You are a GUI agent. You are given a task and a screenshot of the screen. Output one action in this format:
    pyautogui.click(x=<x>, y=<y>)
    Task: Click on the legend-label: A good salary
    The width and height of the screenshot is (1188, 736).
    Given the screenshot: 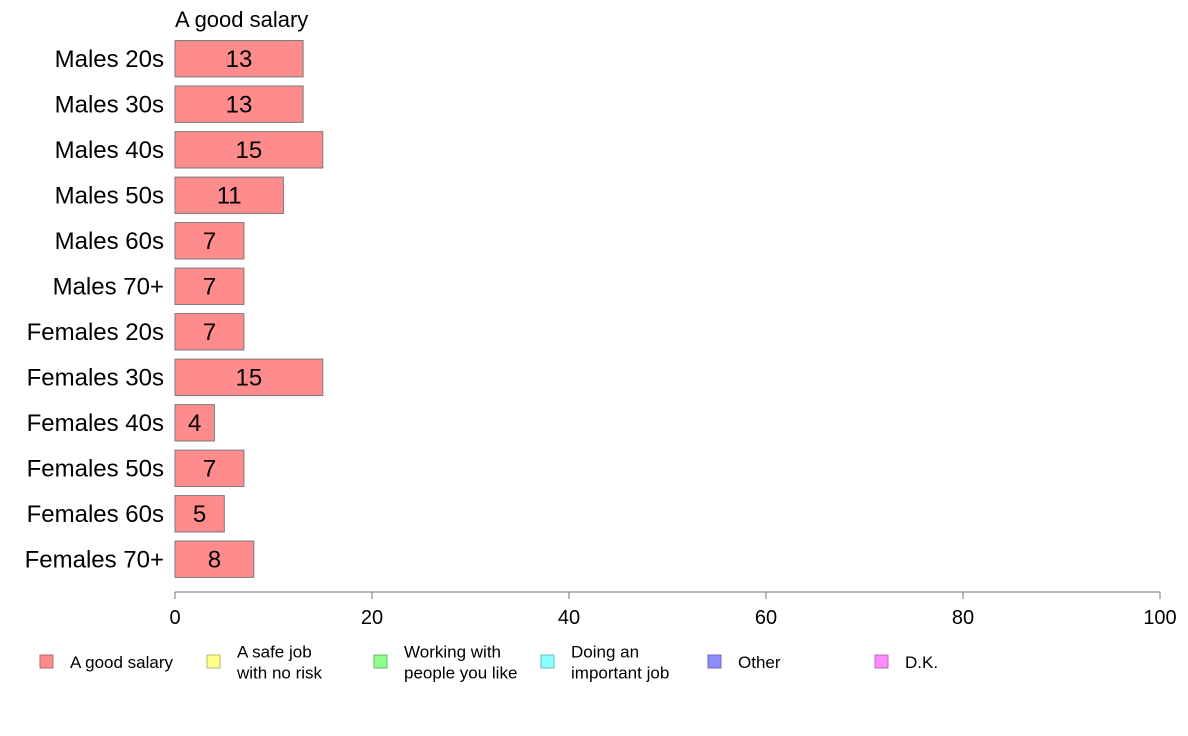 What is the action you would take?
    pyautogui.click(x=122, y=662)
    